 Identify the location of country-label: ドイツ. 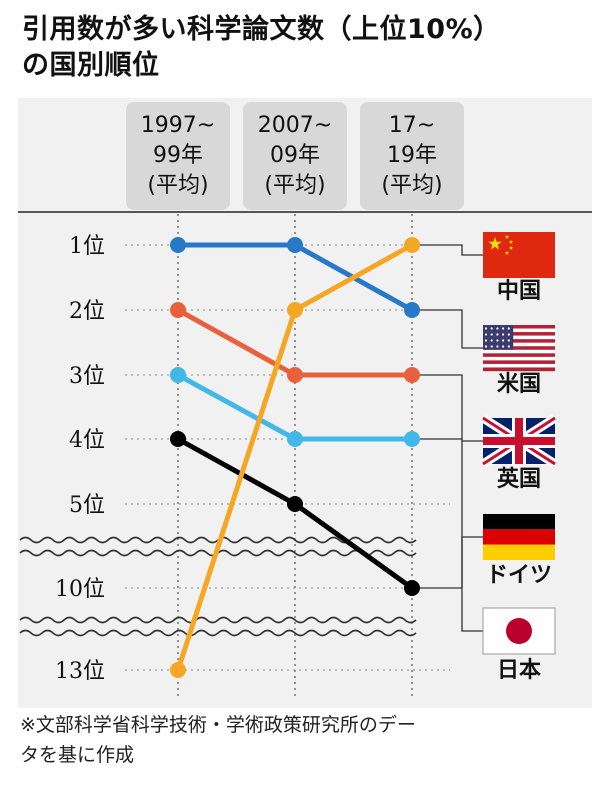
(519, 575).